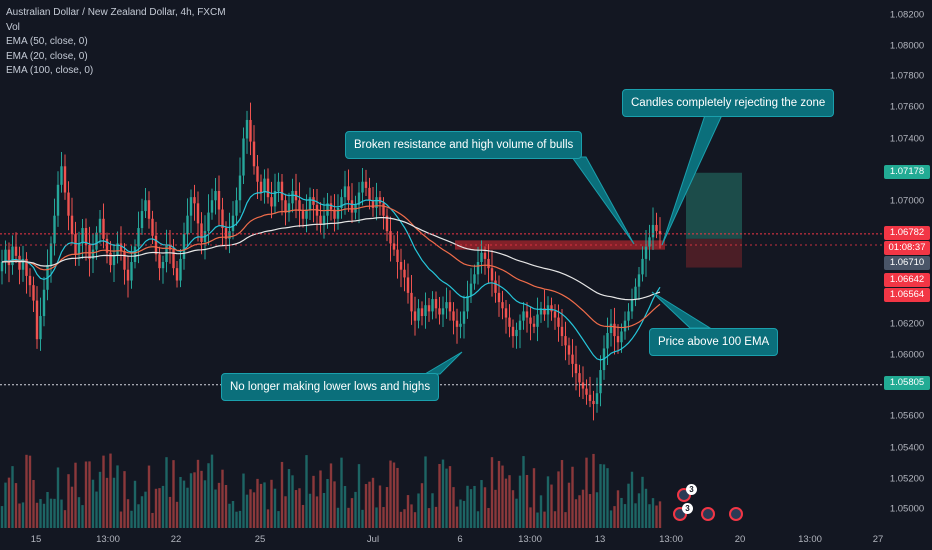  Describe the element at coordinates (47, 56) in the screenshot. I see `ema20-indicator-label: EMA (20, close, 0)` at that location.